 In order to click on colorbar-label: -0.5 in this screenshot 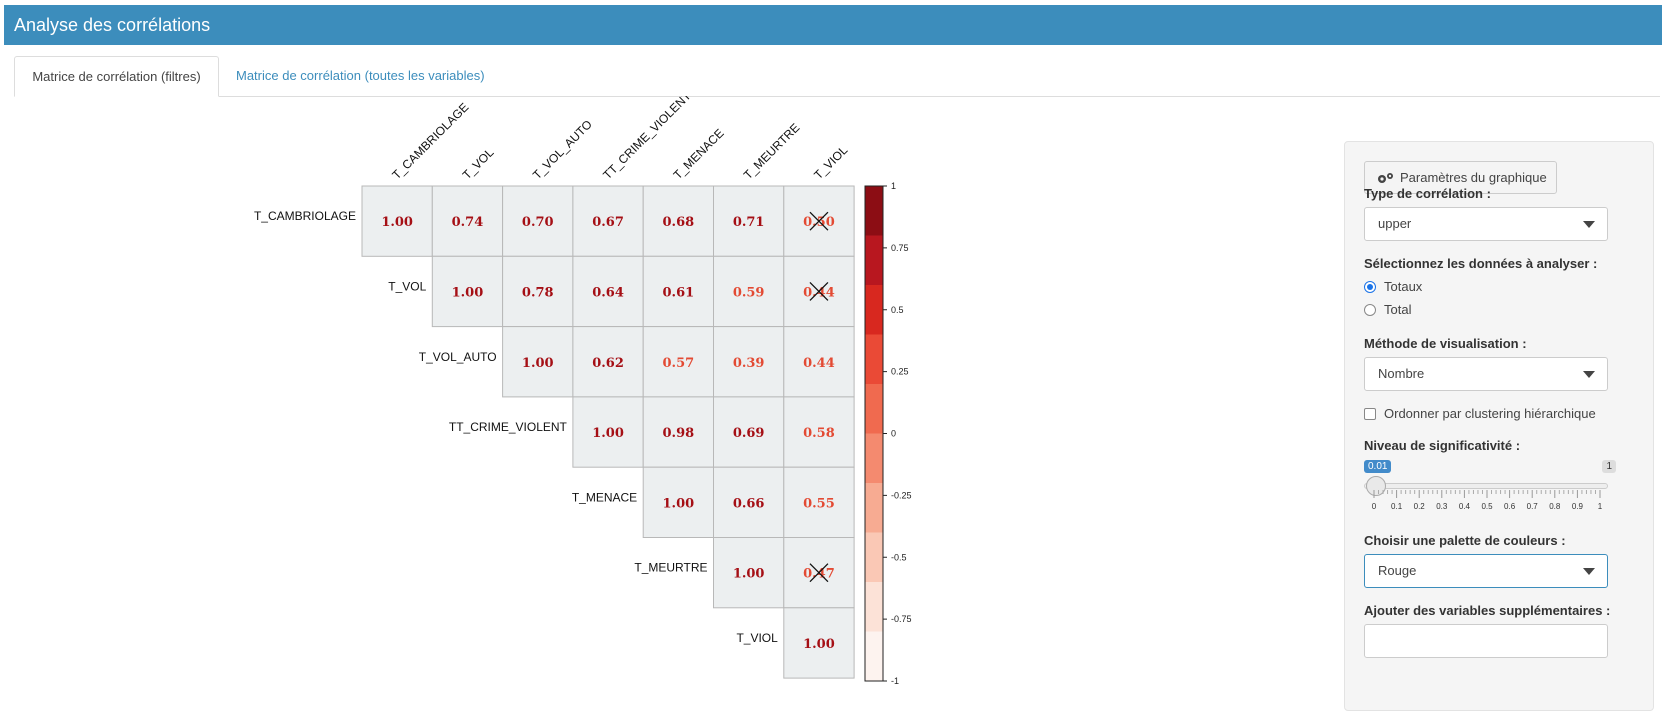, I will do `click(899, 557)`.